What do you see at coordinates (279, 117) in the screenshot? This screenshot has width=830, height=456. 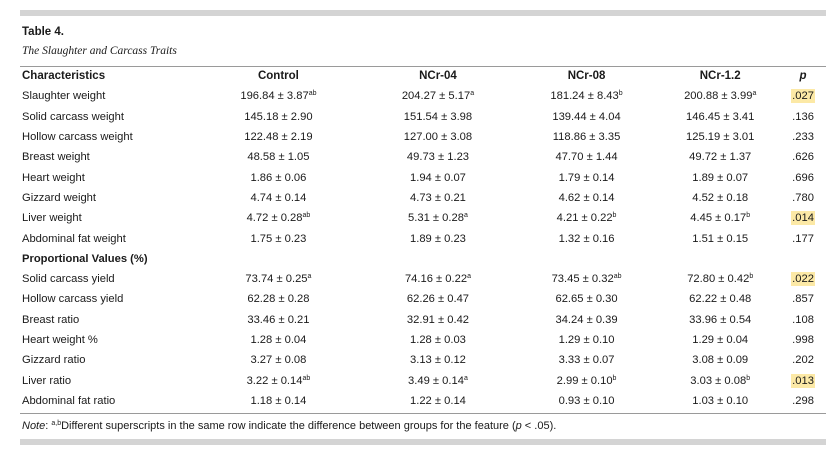 I see `cell-control: 145.18 ± 2.90` at bounding box center [279, 117].